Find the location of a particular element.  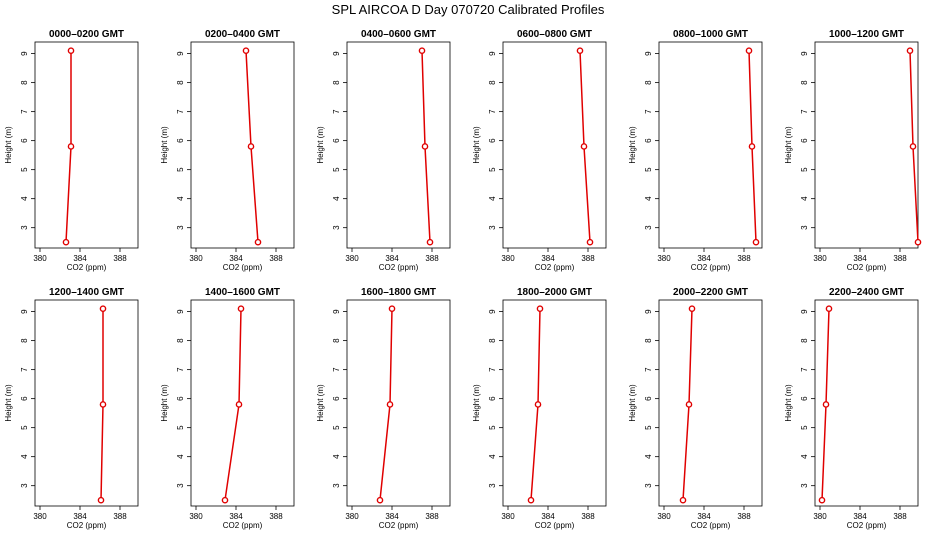

panel-title: 1200–1400 GMT is located at coordinates (86, 292).